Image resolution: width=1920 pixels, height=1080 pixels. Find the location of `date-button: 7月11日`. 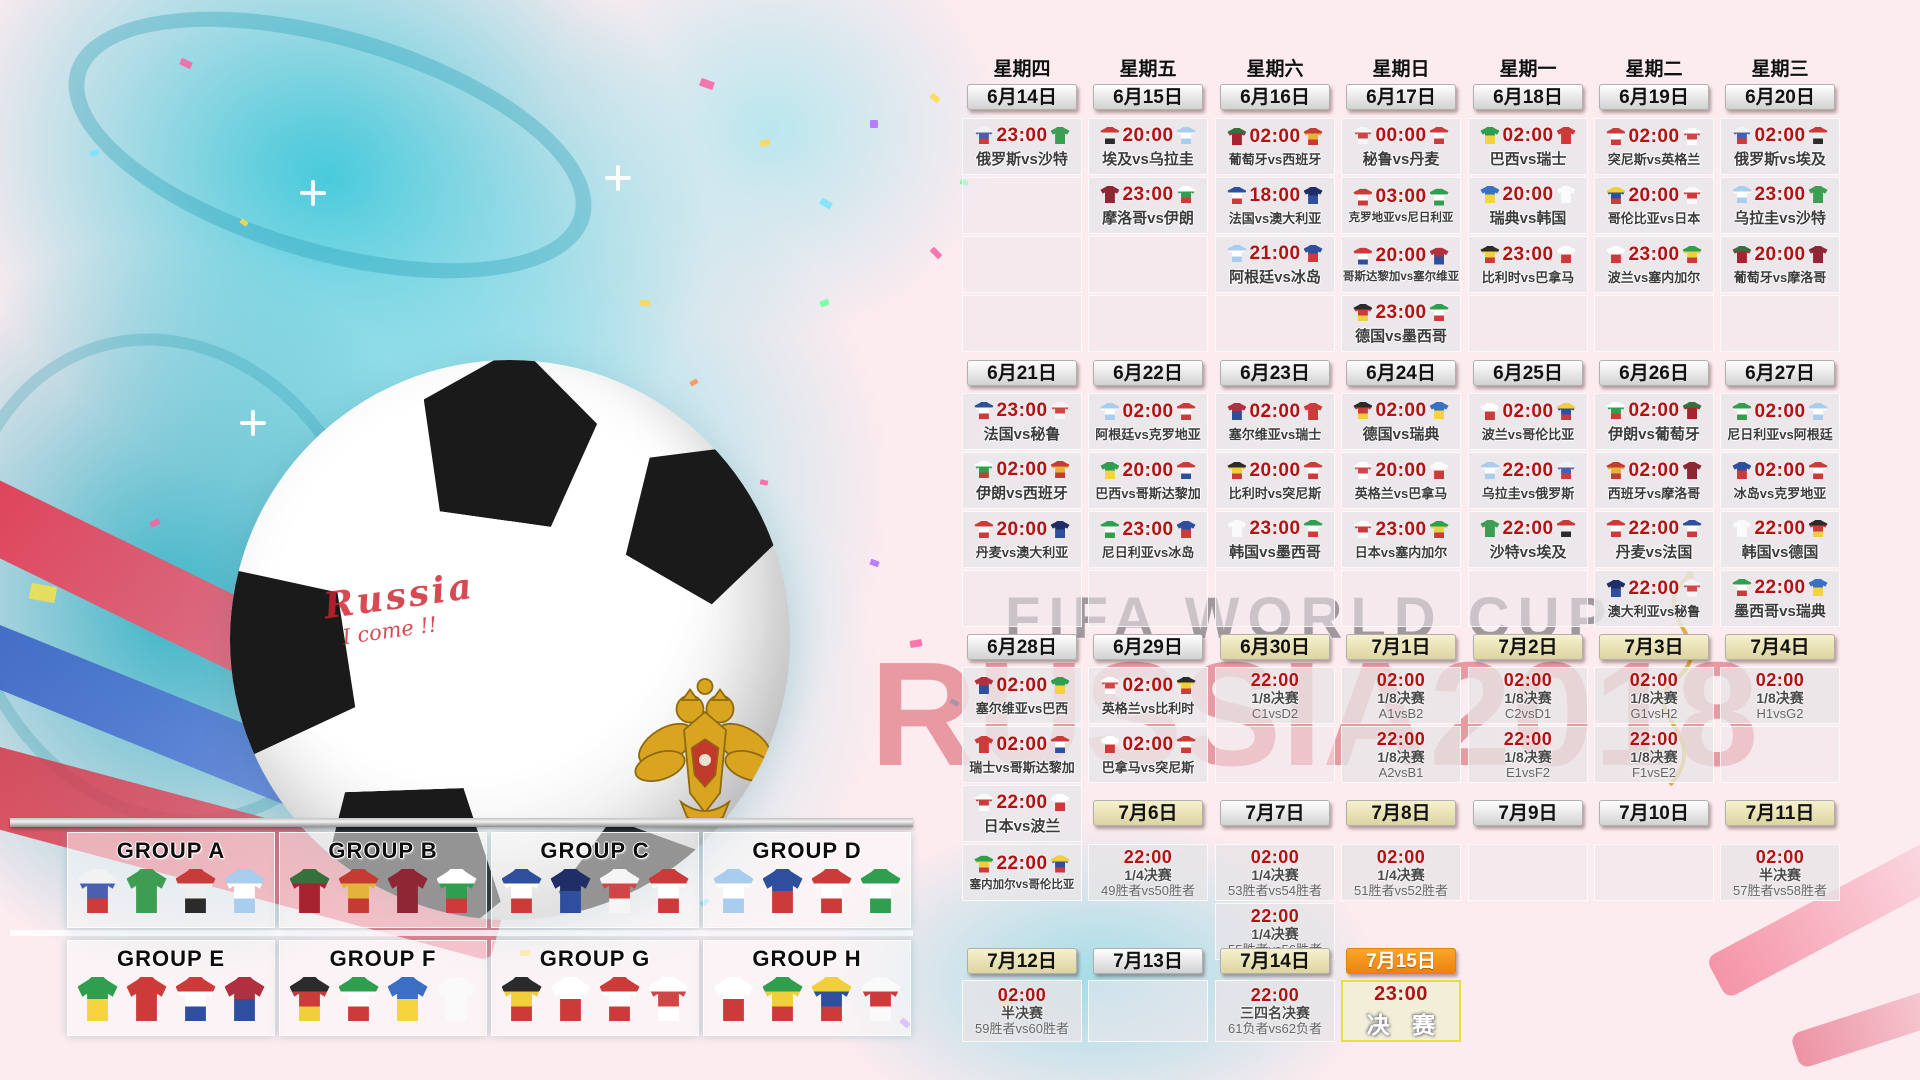

date-button: 7月11日 is located at coordinates (1780, 813).